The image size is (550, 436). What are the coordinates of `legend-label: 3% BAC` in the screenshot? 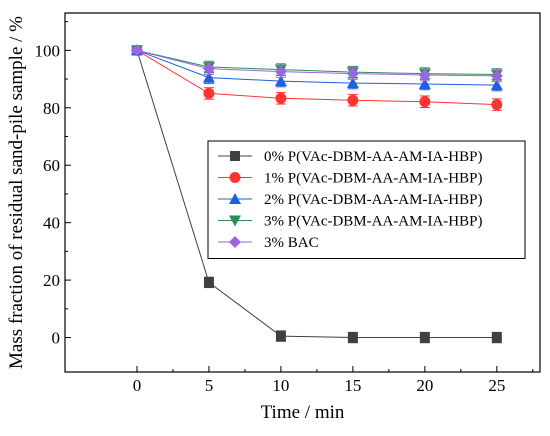 It's located at (291, 243).